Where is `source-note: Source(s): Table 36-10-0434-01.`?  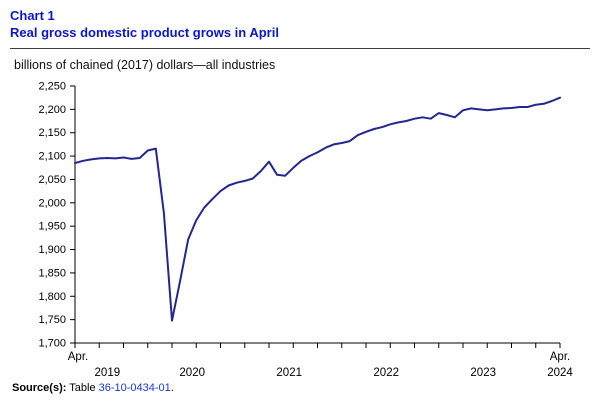
source-note: Source(s): Table 36-10-0434-01. is located at coordinates (301, 388).